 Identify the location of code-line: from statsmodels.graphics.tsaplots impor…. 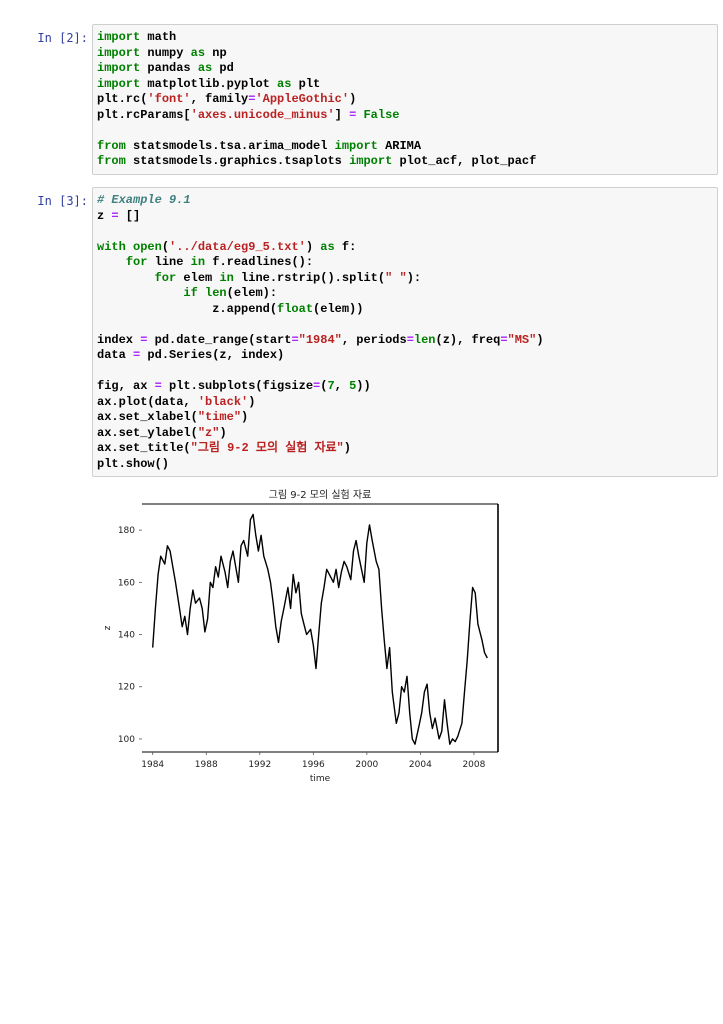
(316, 161).